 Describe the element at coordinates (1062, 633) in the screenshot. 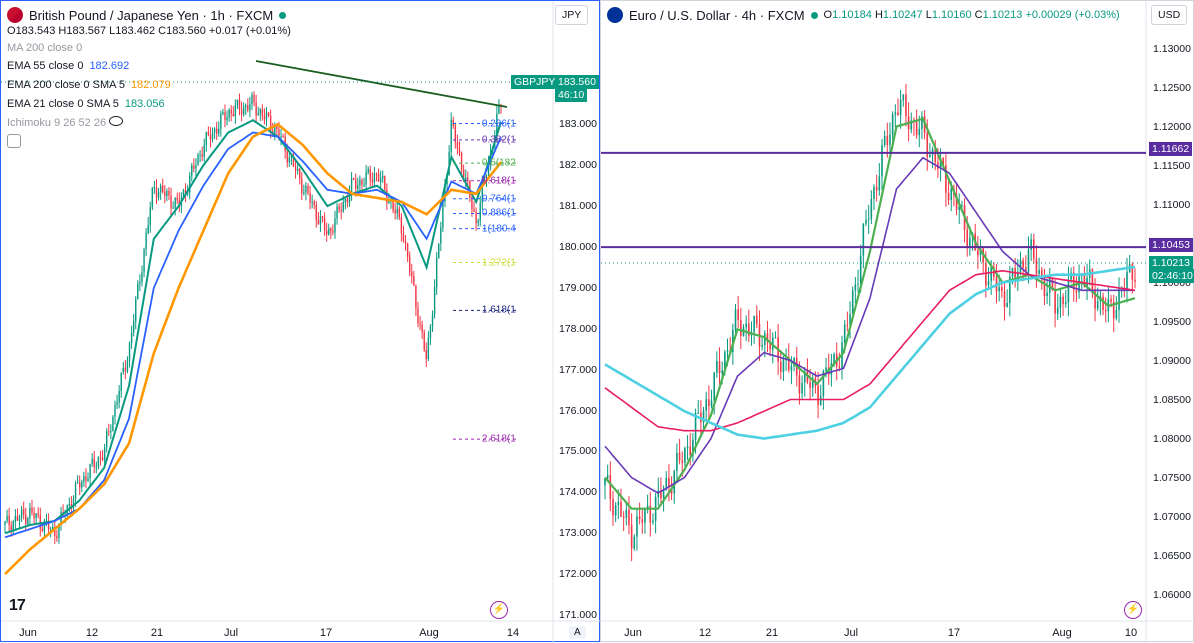

I see `time-tick: Aug` at that location.